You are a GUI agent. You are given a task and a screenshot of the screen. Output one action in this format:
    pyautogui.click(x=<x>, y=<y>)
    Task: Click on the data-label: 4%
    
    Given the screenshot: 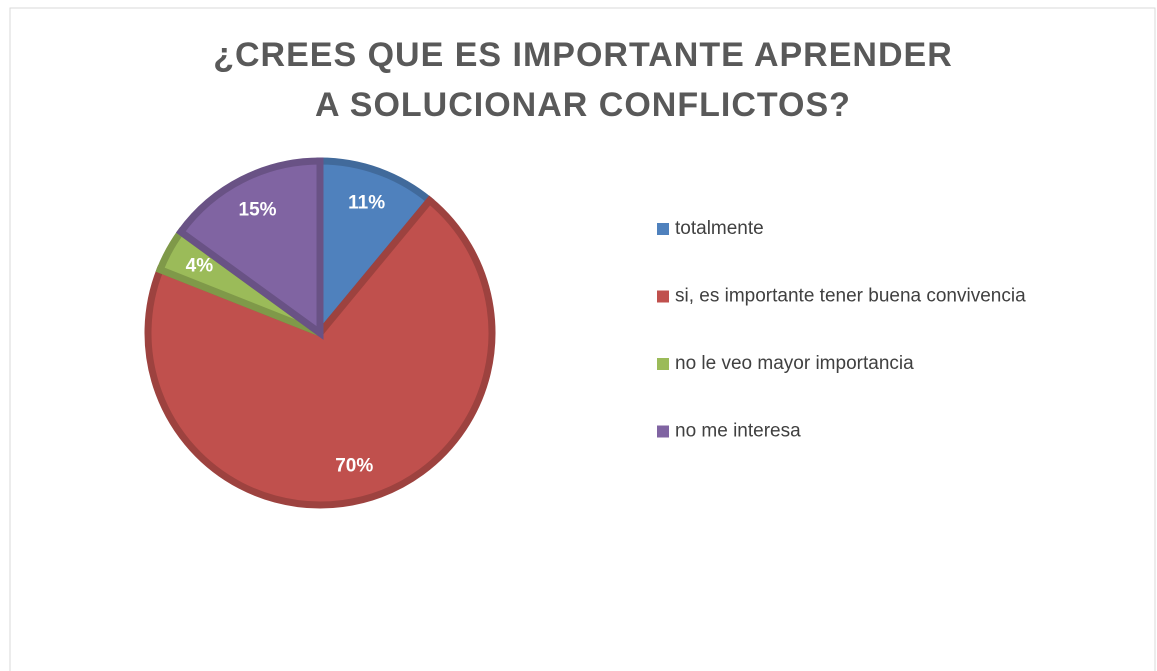 What is the action you would take?
    pyautogui.click(x=200, y=266)
    